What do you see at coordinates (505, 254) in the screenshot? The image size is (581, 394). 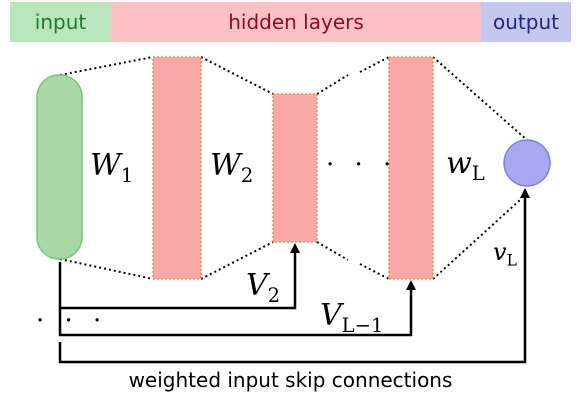 I see `skip-weight-label-vL: vL` at bounding box center [505, 254].